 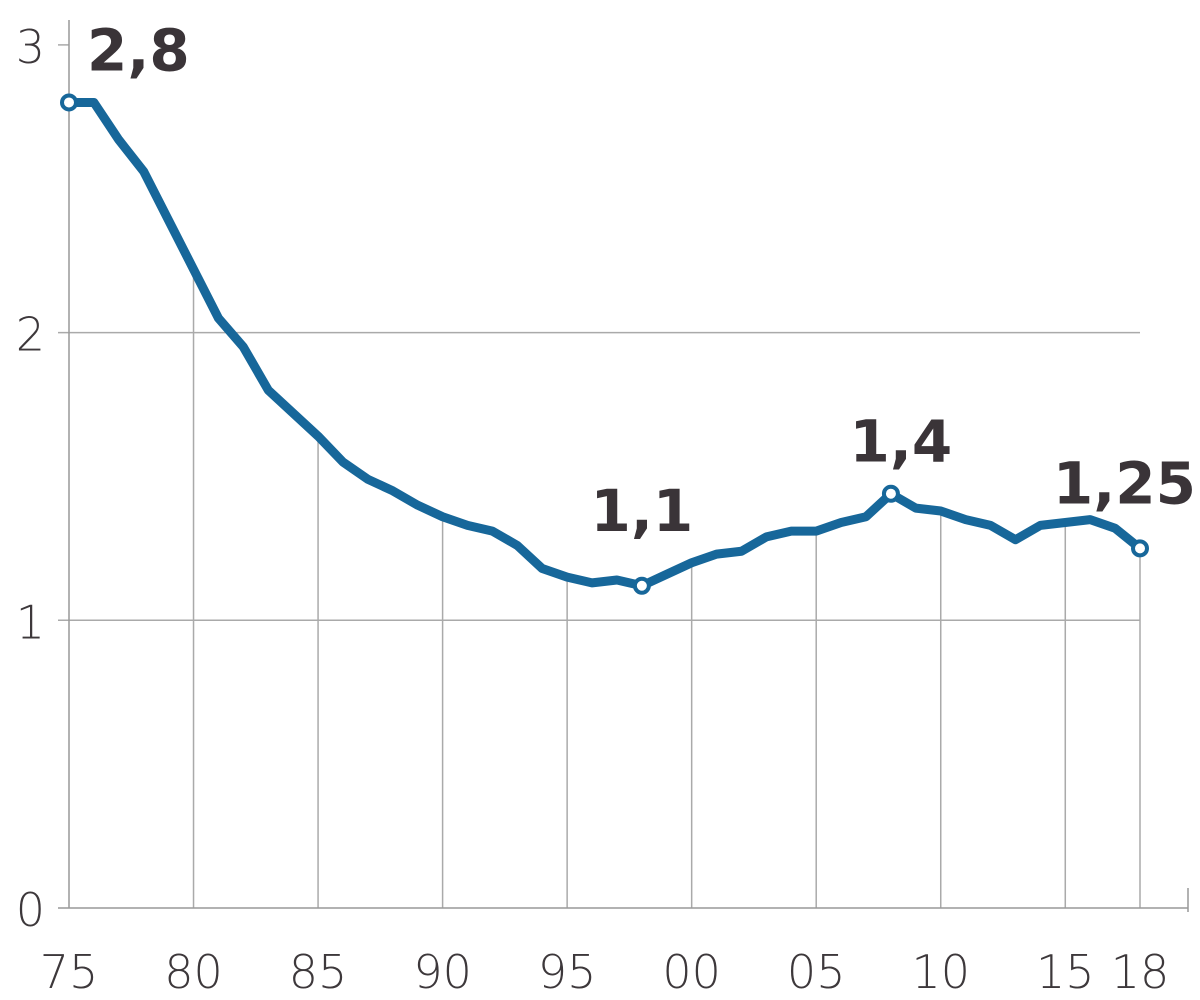 What do you see at coordinates (193, 972) in the screenshot?
I see `x-tick-label: 80` at bounding box center [193, 972].